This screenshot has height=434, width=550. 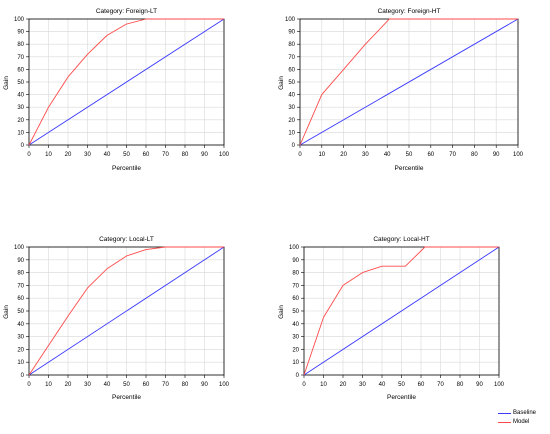 I want to click on legend-label-baseline: Baseline, so click(x=525, y=413).